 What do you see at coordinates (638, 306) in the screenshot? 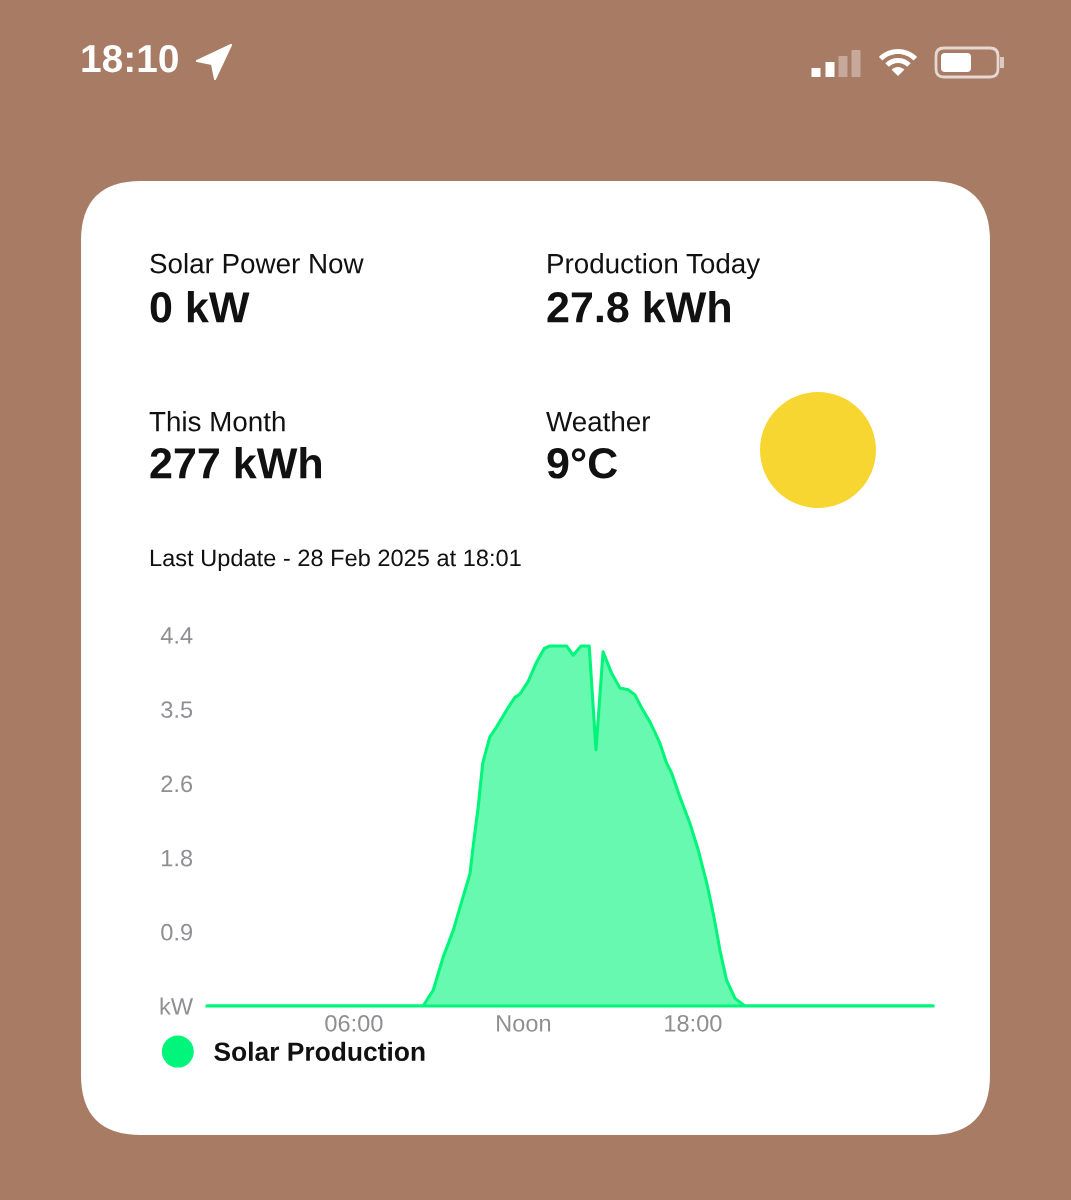
I see `text: 27.8 kWh` at bounding box center [638, 306].